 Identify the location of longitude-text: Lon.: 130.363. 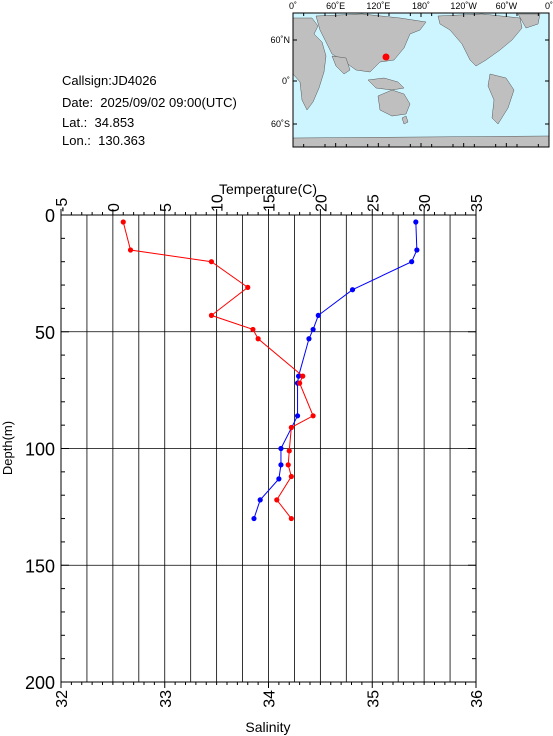
(104, 140).